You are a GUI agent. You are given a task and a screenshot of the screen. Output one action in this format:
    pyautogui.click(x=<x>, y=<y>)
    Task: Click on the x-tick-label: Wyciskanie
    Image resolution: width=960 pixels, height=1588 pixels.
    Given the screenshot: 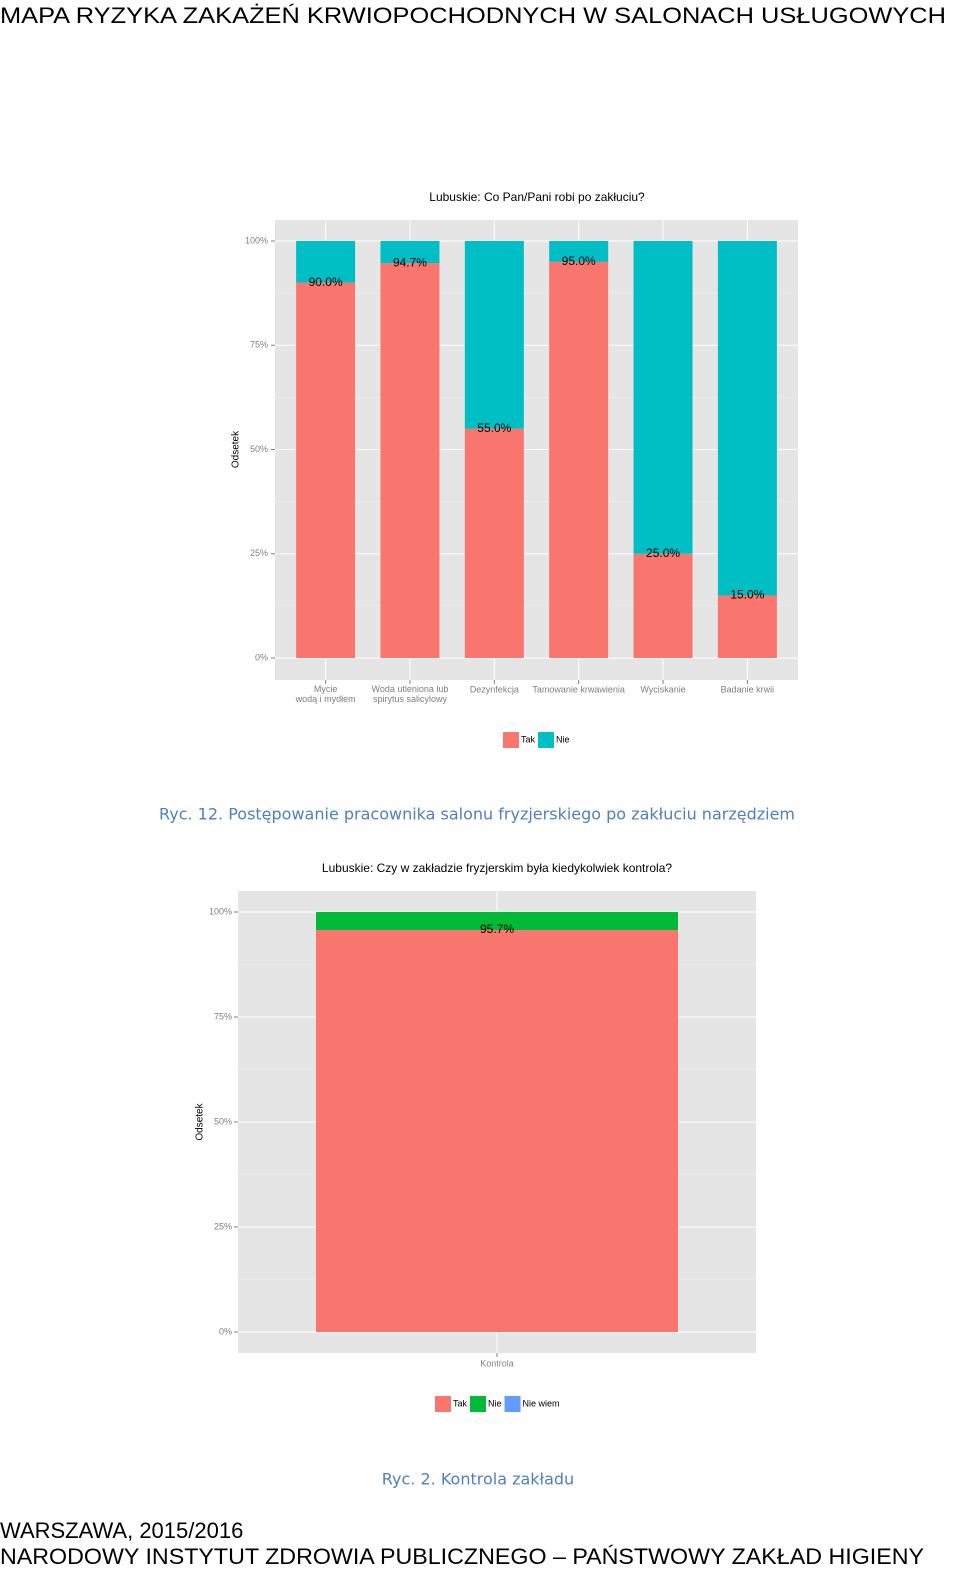 What is the action you would take?
    pyautogui.click(x=662, y=689)
    